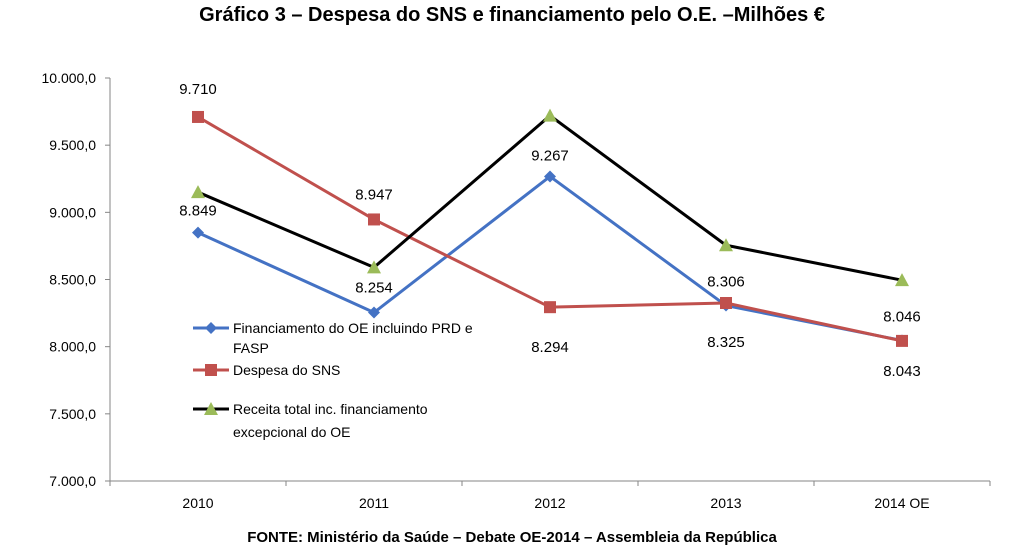 Image resolution: width=1024 pixels, height=555 pixels. Describe the element at coordinates (374, 288) in the screenshot. I see `data-label-financiamento-oe: 8.254` at that location.